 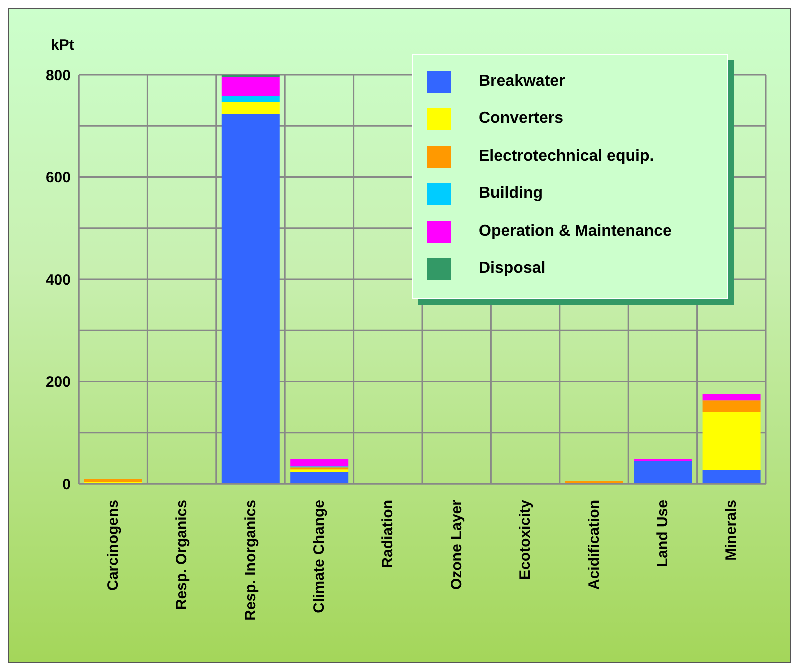 I want to click on x-tick-label: Carcinogens, so click(x=113, y=545).